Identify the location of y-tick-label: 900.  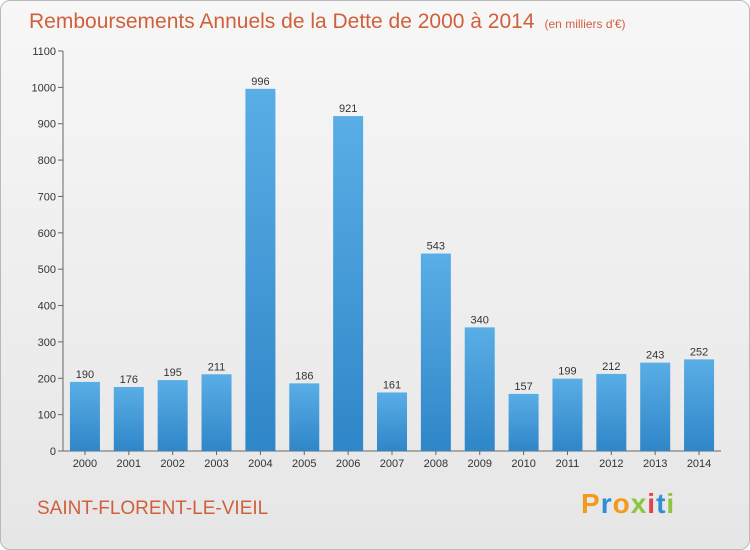
(47, 125).